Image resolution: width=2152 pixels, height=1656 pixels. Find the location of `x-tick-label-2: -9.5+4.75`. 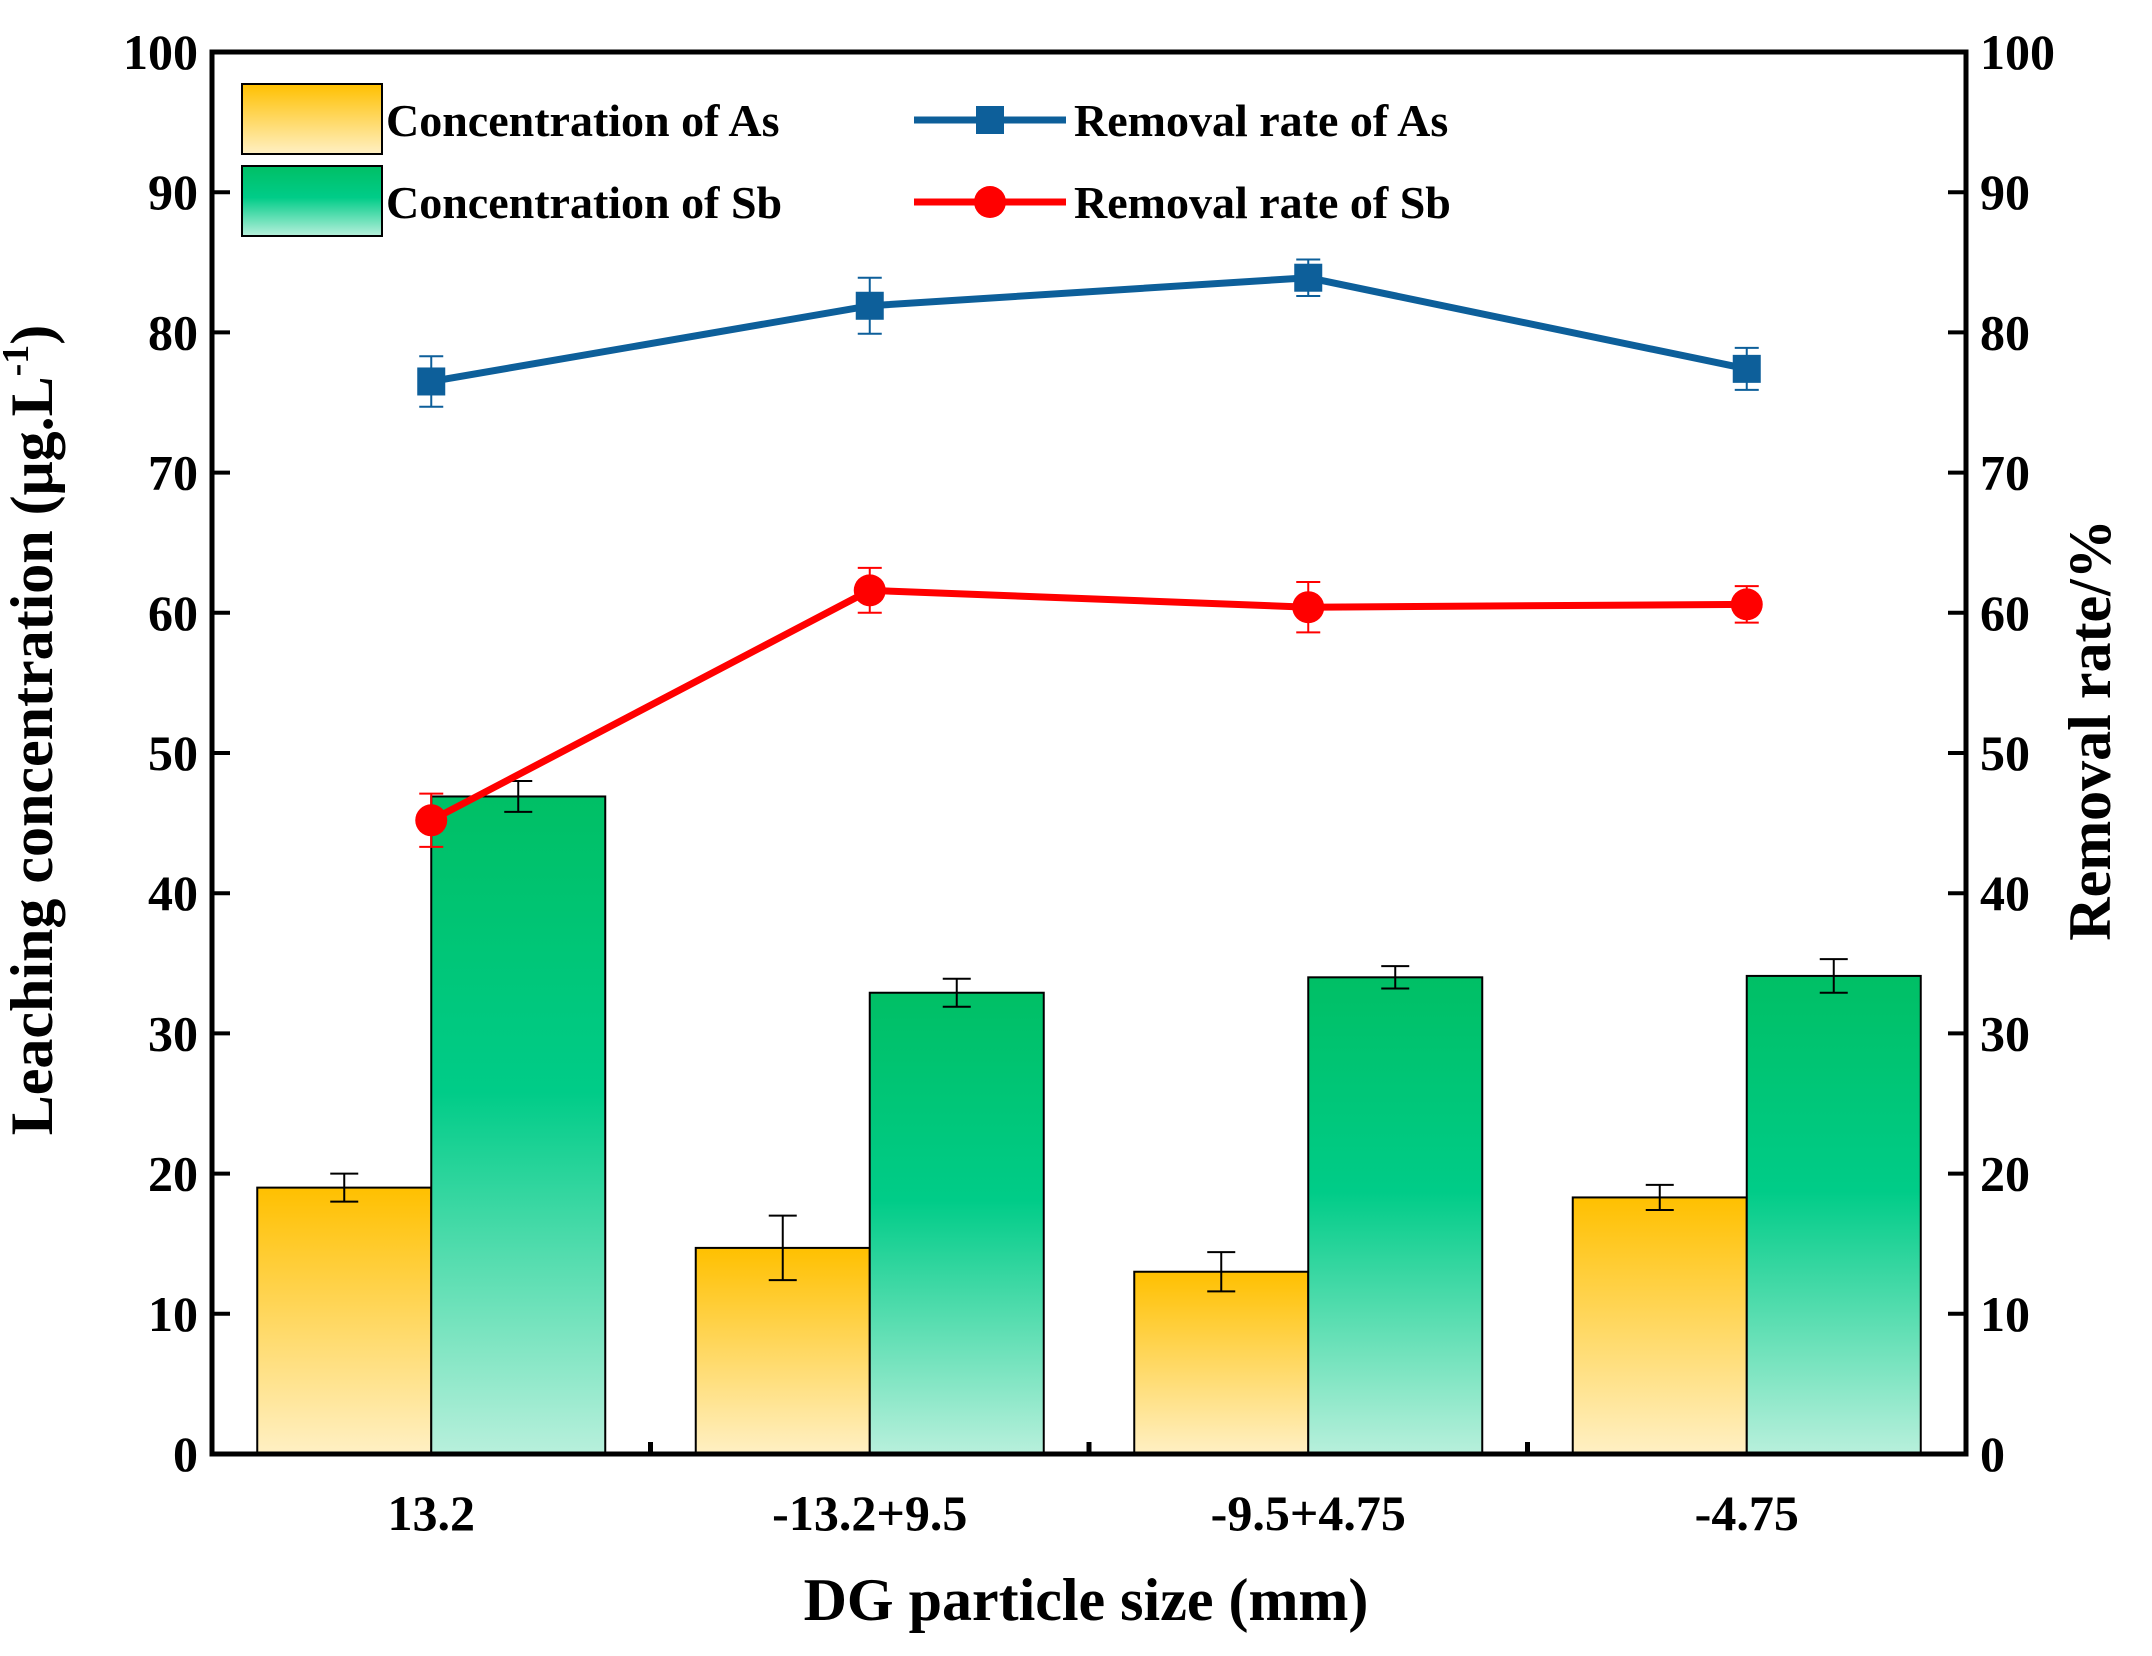

x-tick-label-2: -9.5+4.75 is located at coordinates (1308, 1513).